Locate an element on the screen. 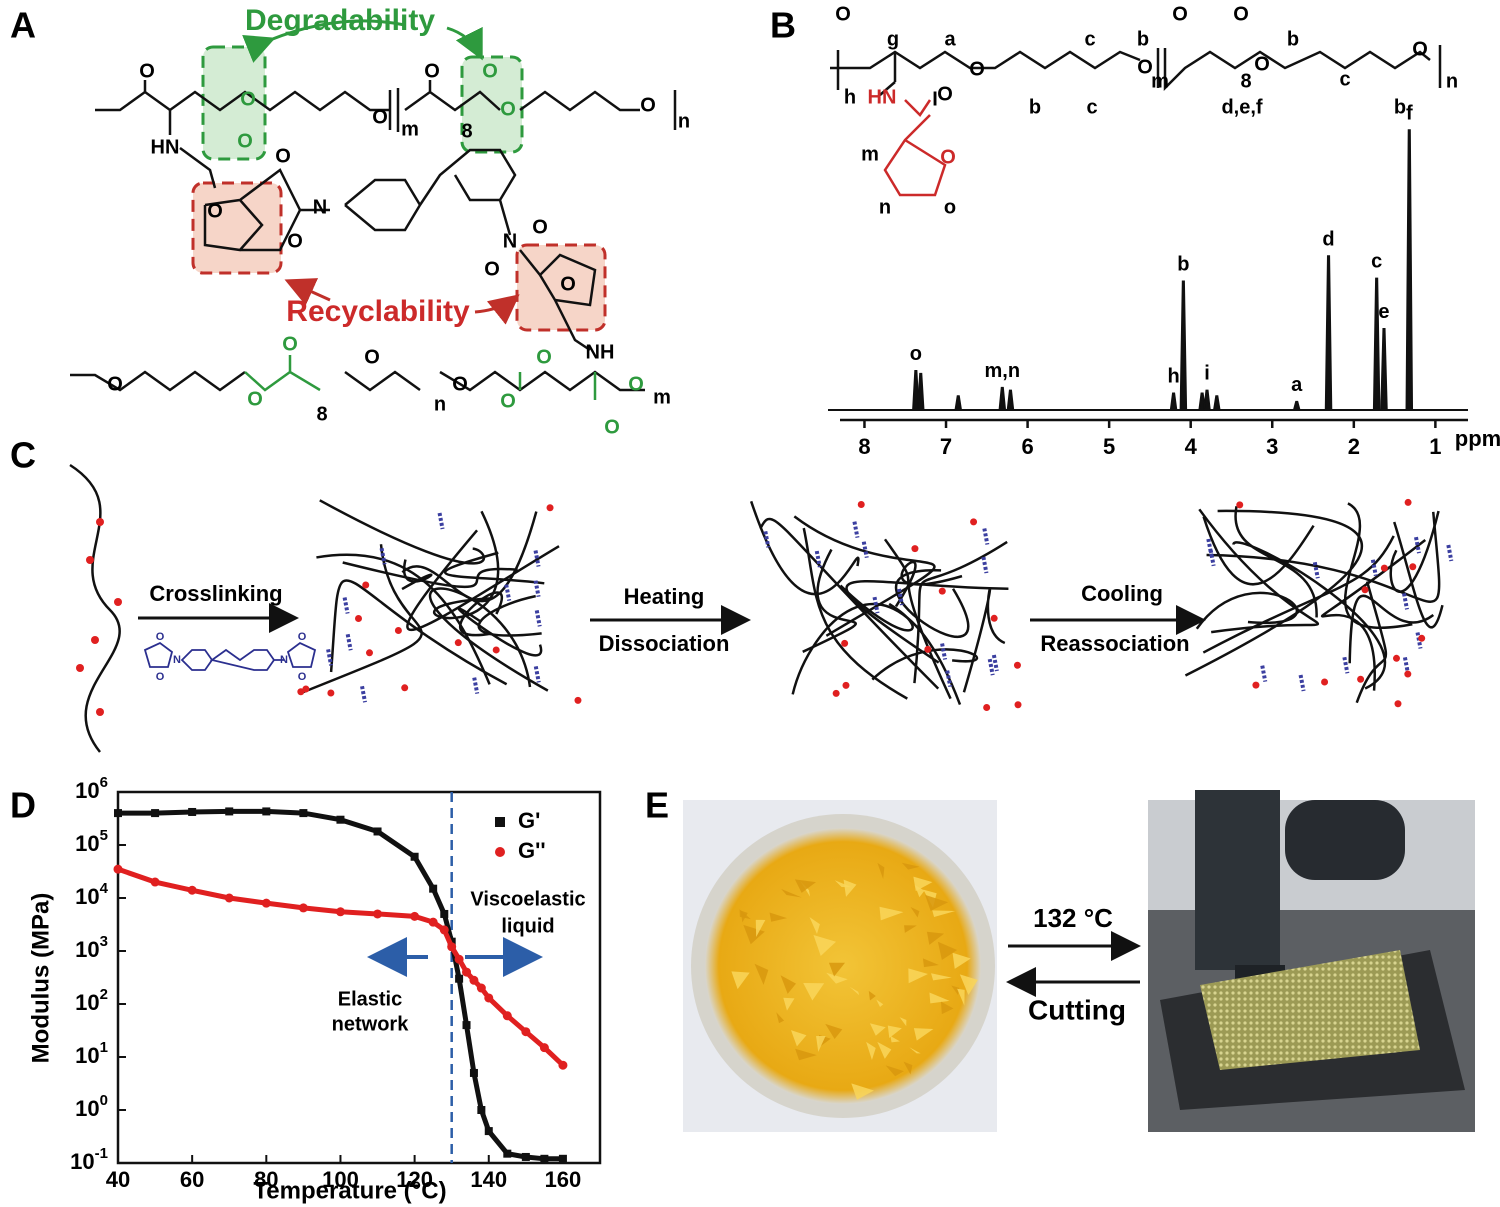 The height and width of the screenshot is (1207, 1500). peak-label: m,n is located at coordinates (1003, 371).